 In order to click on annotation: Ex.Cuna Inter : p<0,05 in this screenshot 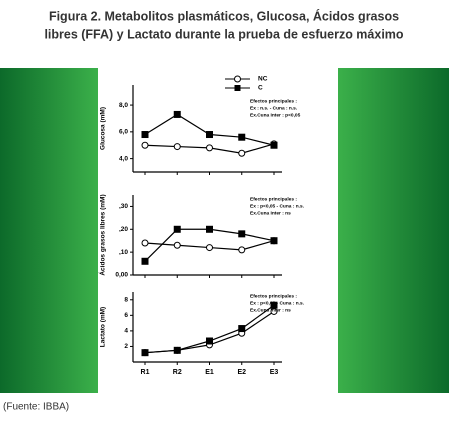, I will do `click(275, 115)`.